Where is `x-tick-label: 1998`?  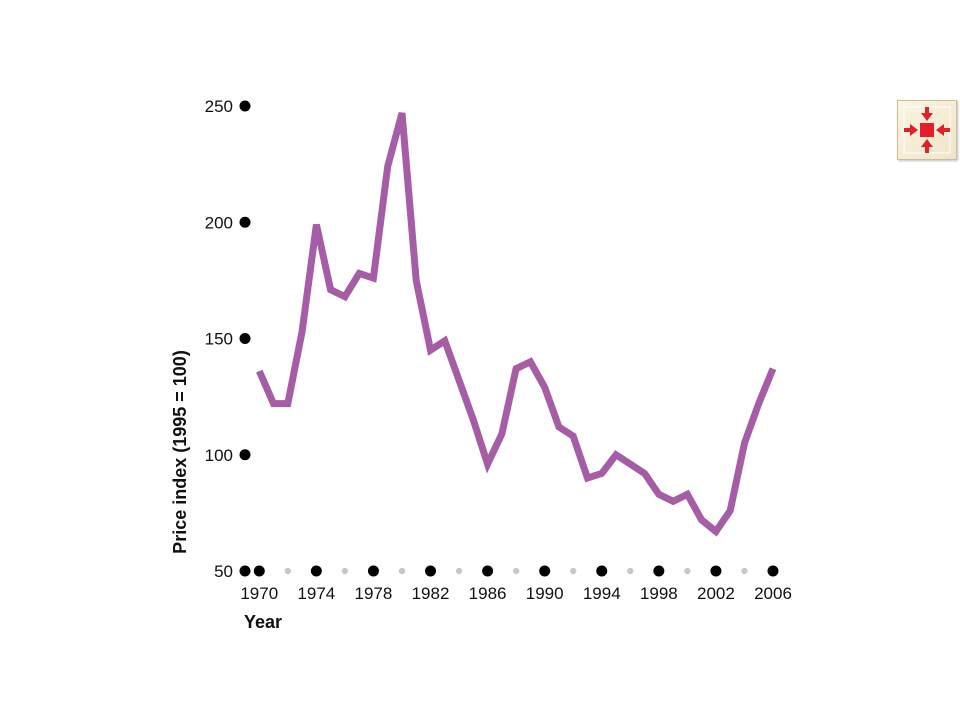 x-tick-label: 1998 is located at coordinates (659, 593).